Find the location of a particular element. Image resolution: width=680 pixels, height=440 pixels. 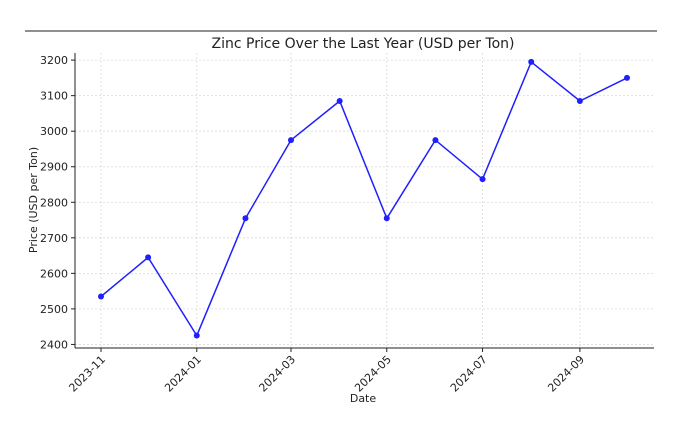

x-tick-label: 2024-03 is located at coordinates (277, 374).